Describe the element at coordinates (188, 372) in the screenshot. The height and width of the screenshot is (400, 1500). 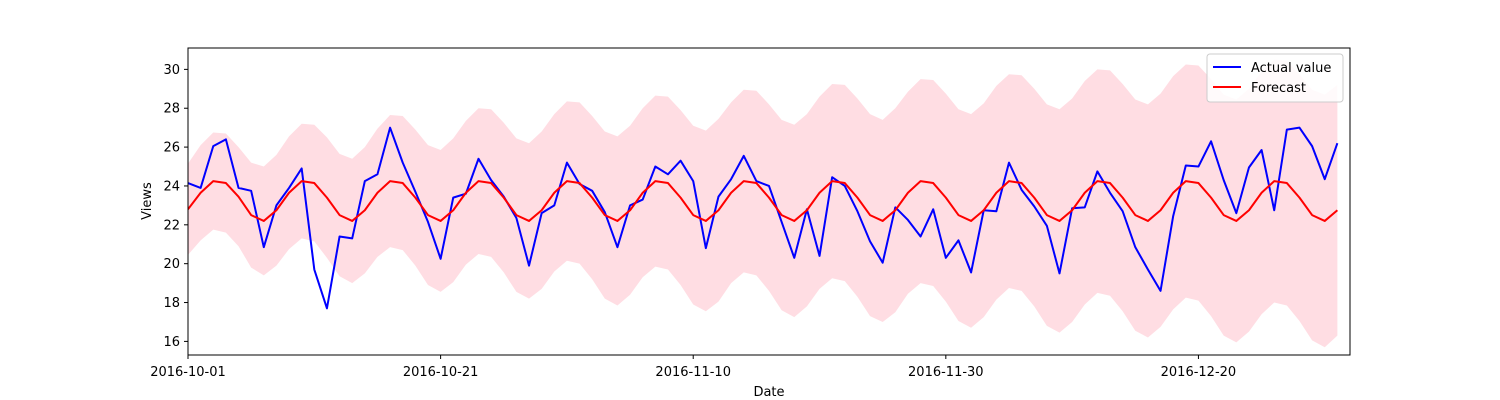
I see `x-tick-label: 2016-10-01` at that location.